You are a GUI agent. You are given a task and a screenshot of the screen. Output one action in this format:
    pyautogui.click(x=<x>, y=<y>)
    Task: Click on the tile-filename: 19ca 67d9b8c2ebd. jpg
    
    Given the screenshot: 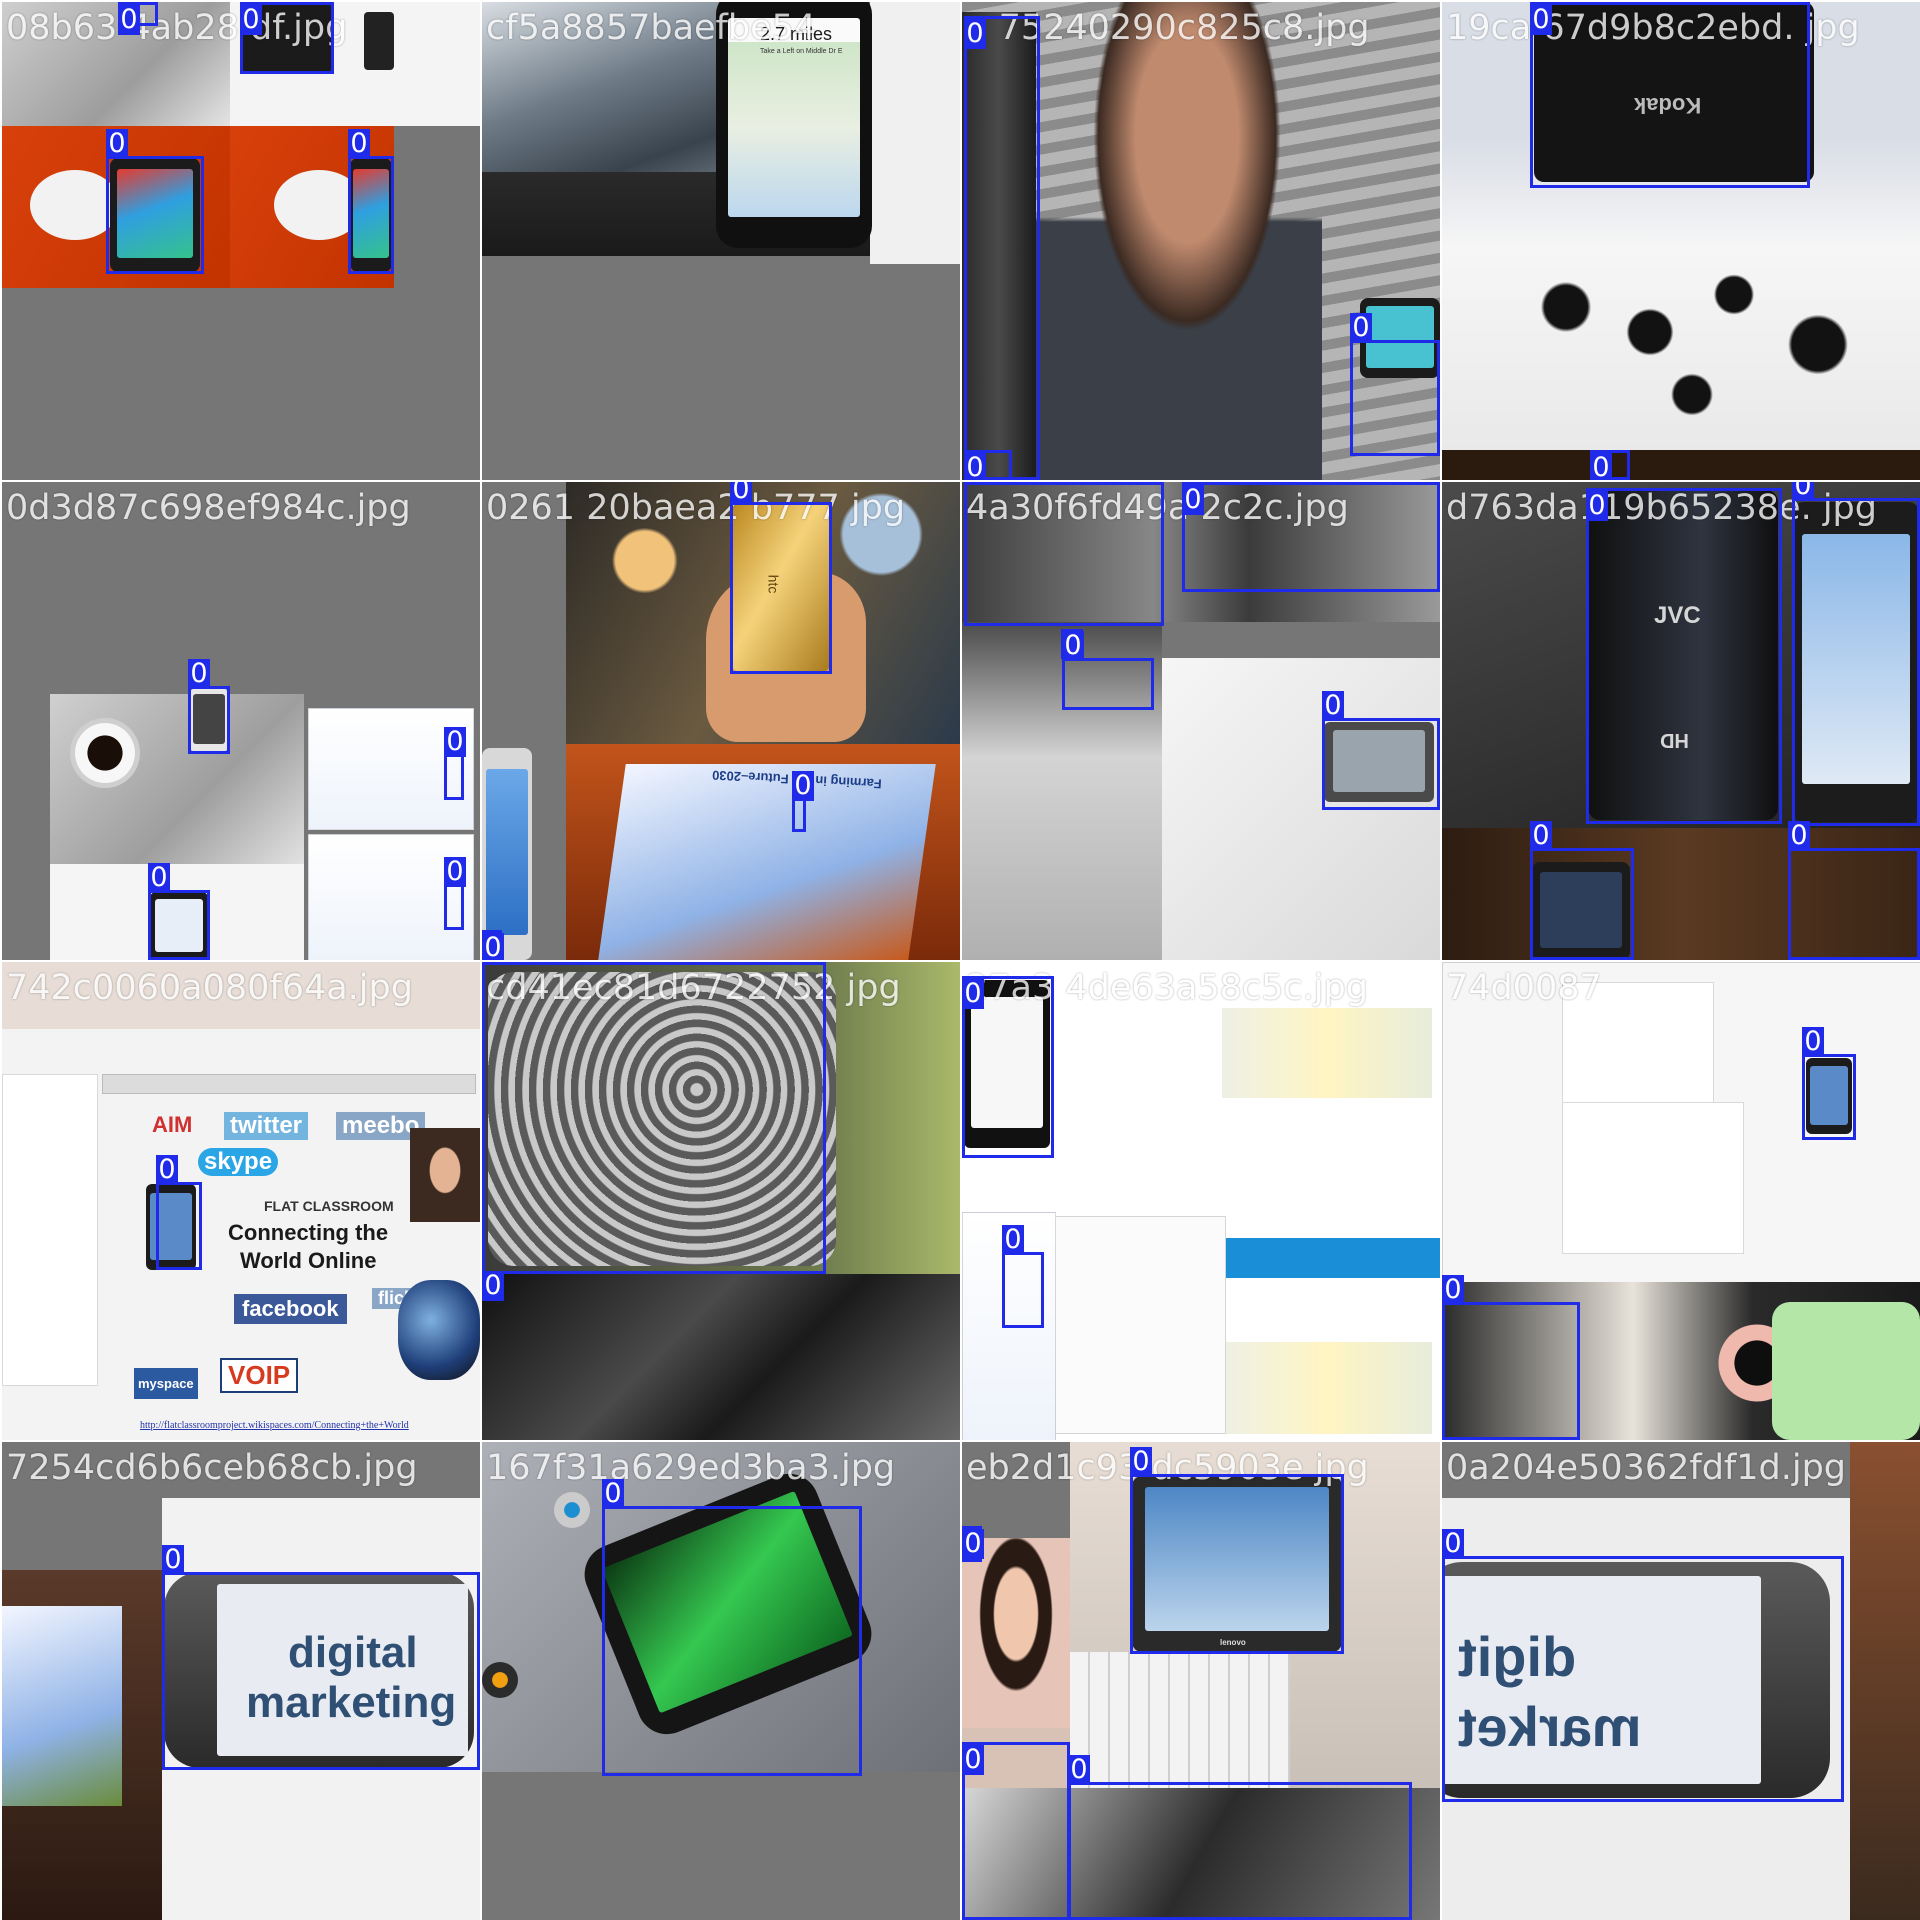 What is the action you would take?
    pyautogui.click(x=1653, y=28)
    